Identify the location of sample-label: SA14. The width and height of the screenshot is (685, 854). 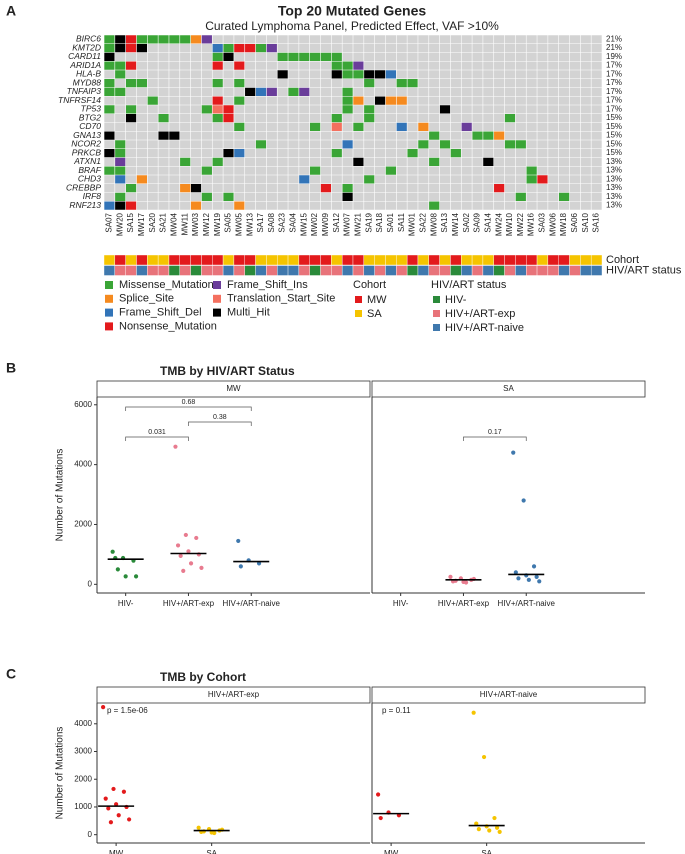
(487, 222).